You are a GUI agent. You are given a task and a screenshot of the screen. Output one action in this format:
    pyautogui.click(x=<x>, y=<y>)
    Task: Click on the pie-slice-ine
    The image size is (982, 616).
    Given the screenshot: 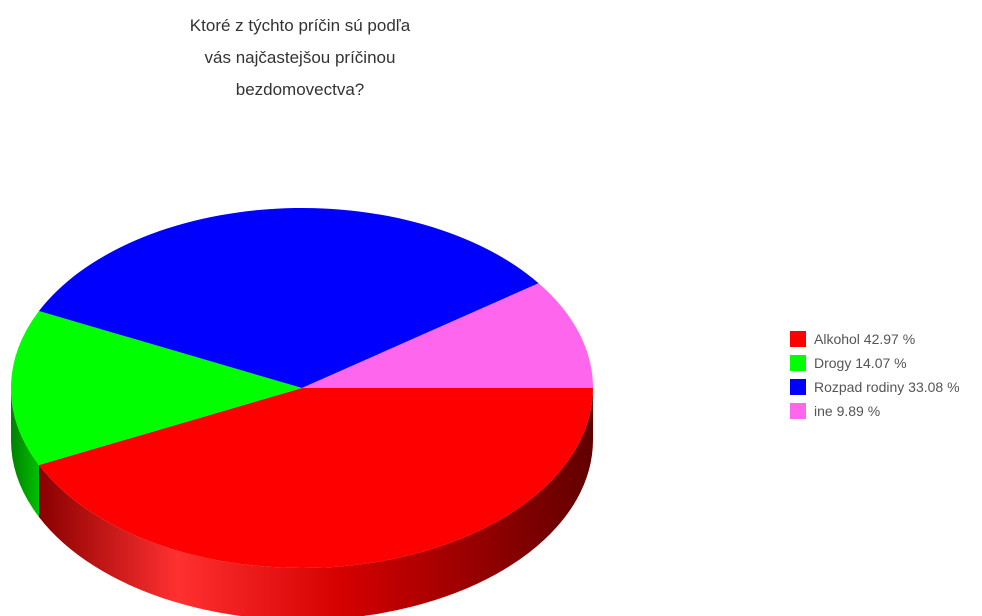 What is the action you would take?
    pyautogui.click(x=447, y=335)
    